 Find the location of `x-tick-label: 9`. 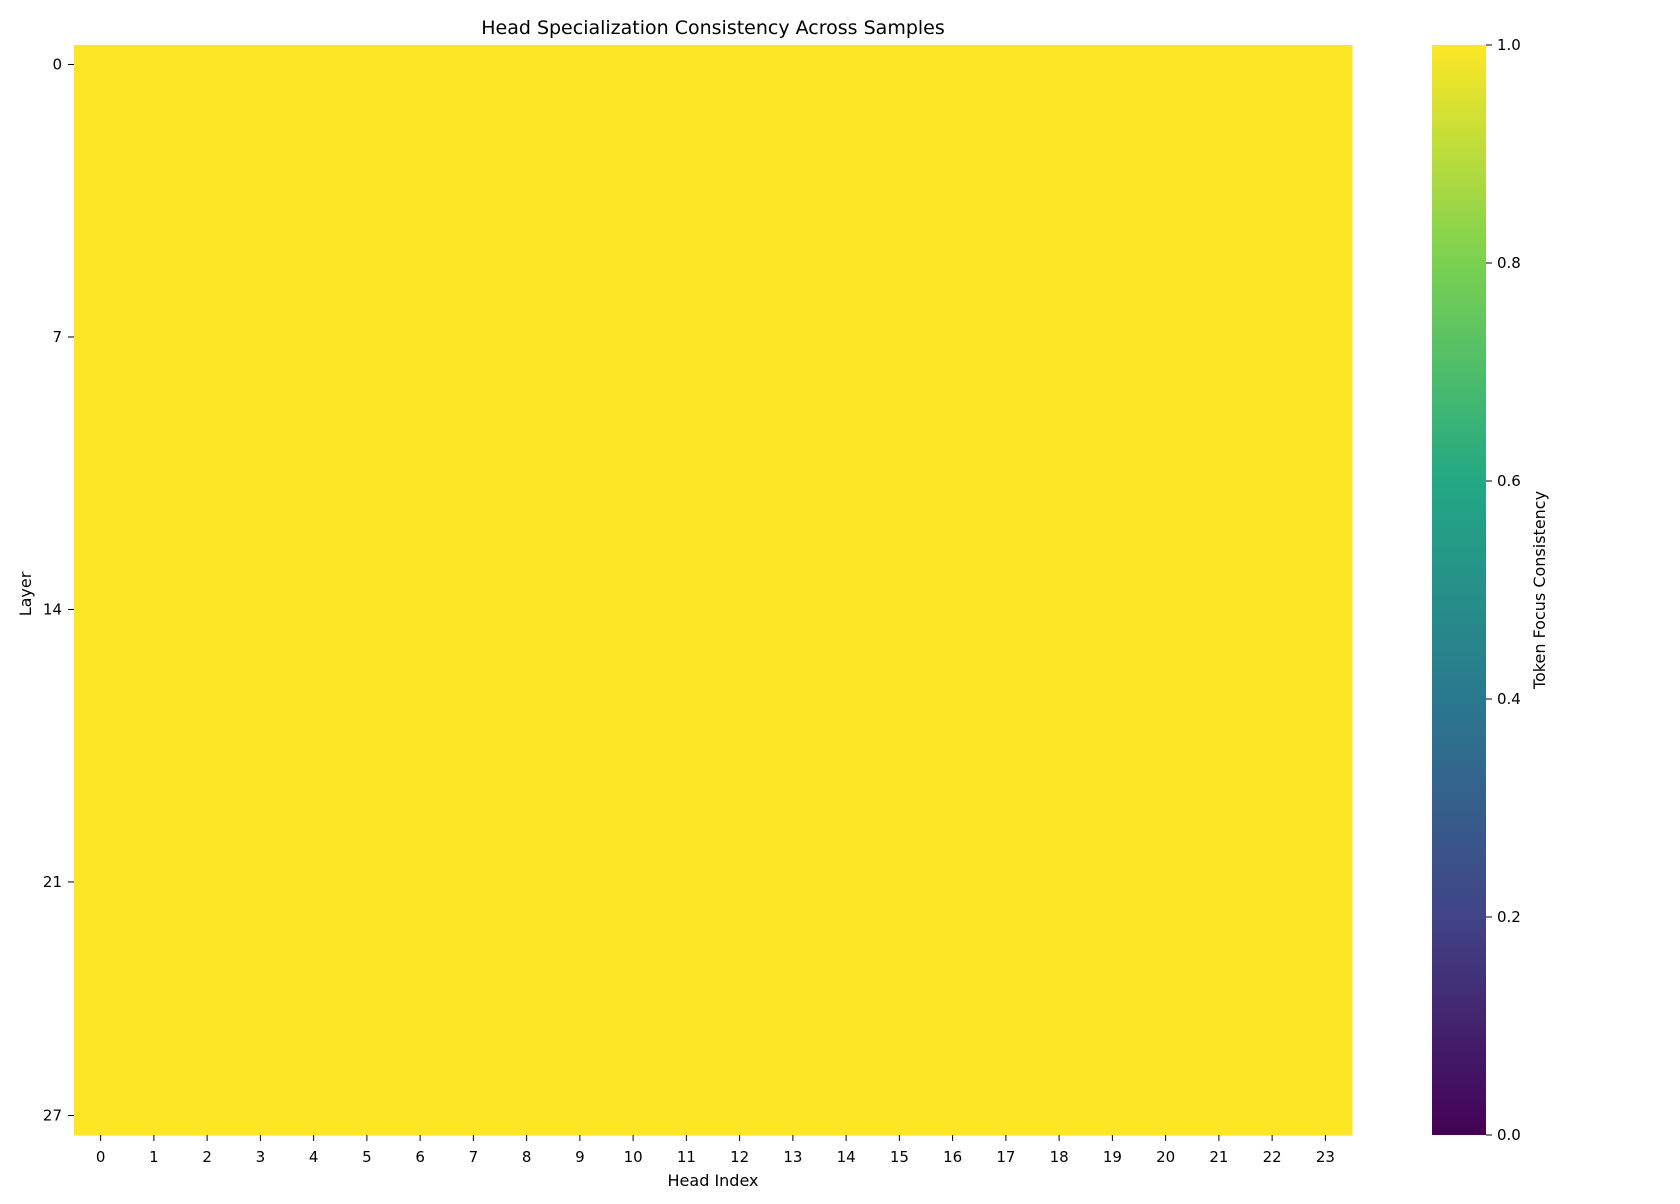

x-tick-label: 9 is located at coordinates (580, 1157).